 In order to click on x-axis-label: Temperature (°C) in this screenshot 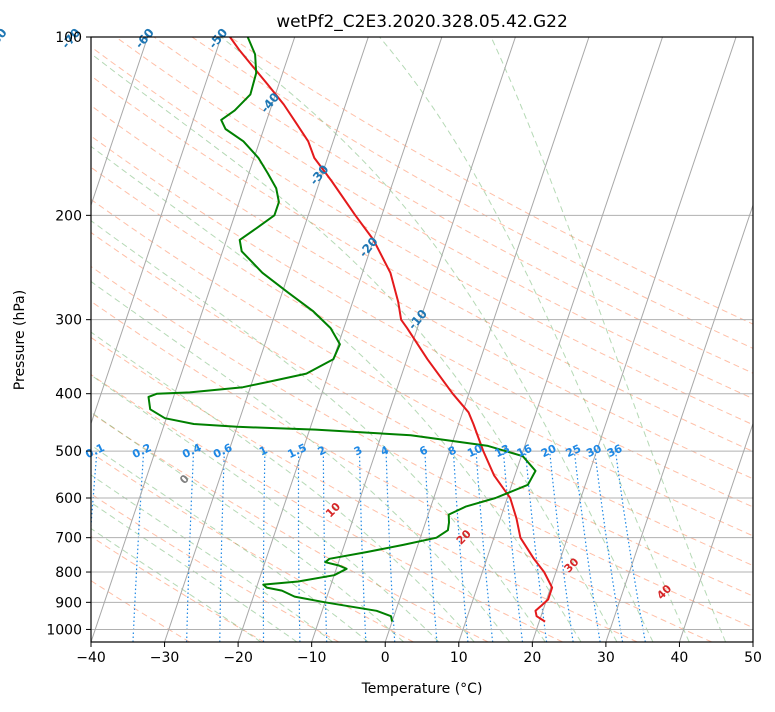, I will do `click(422, 689)`.